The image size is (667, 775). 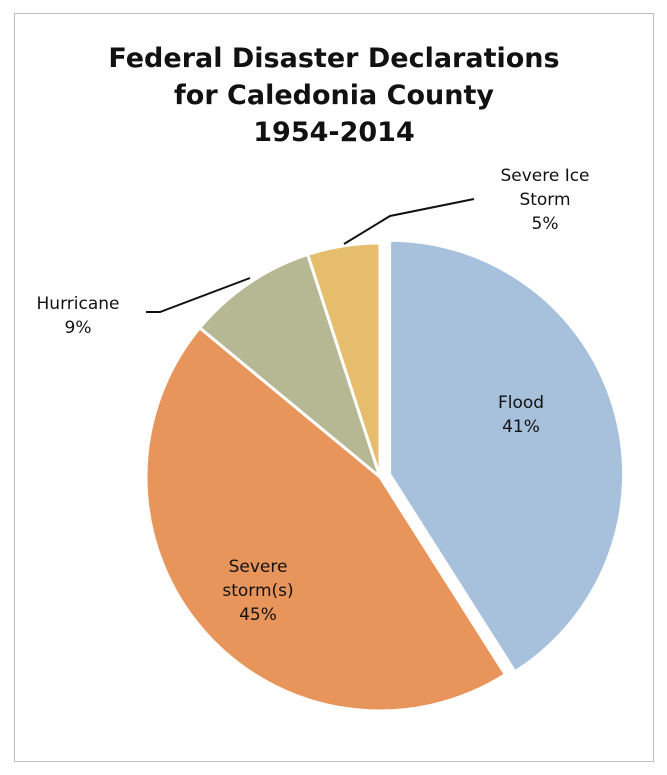 I want to click on slice-severe-ice-storm-label: Severe Ice Storm 5%, so click(x=544, y=200).